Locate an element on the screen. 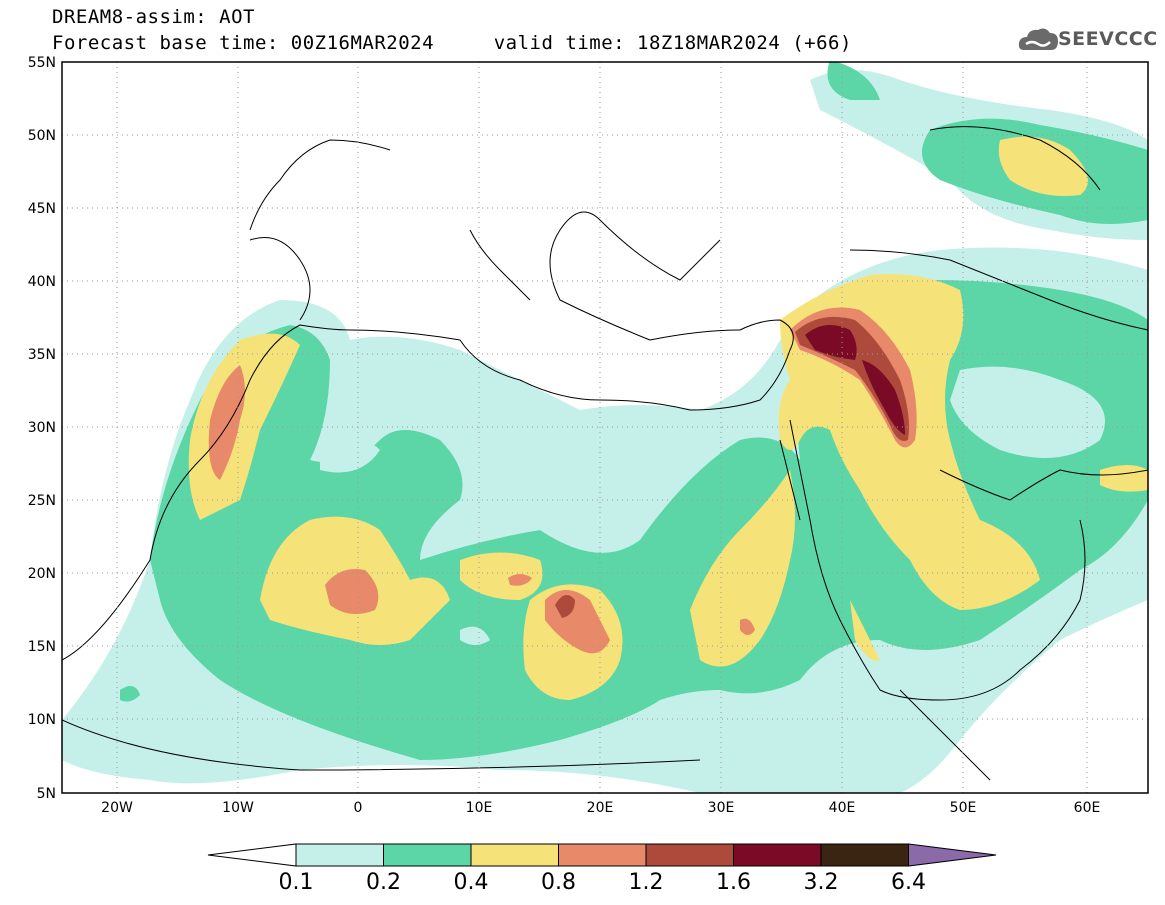 This screenshot has width=1165, height=905. lat-tick: 55N is located at coordinates (42, 63).